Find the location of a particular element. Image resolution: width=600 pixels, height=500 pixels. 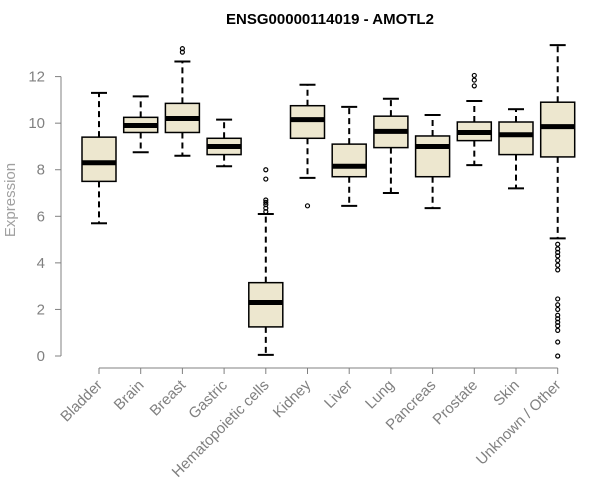

x-tick-label: Kidney is located at coordinates (292, 398).